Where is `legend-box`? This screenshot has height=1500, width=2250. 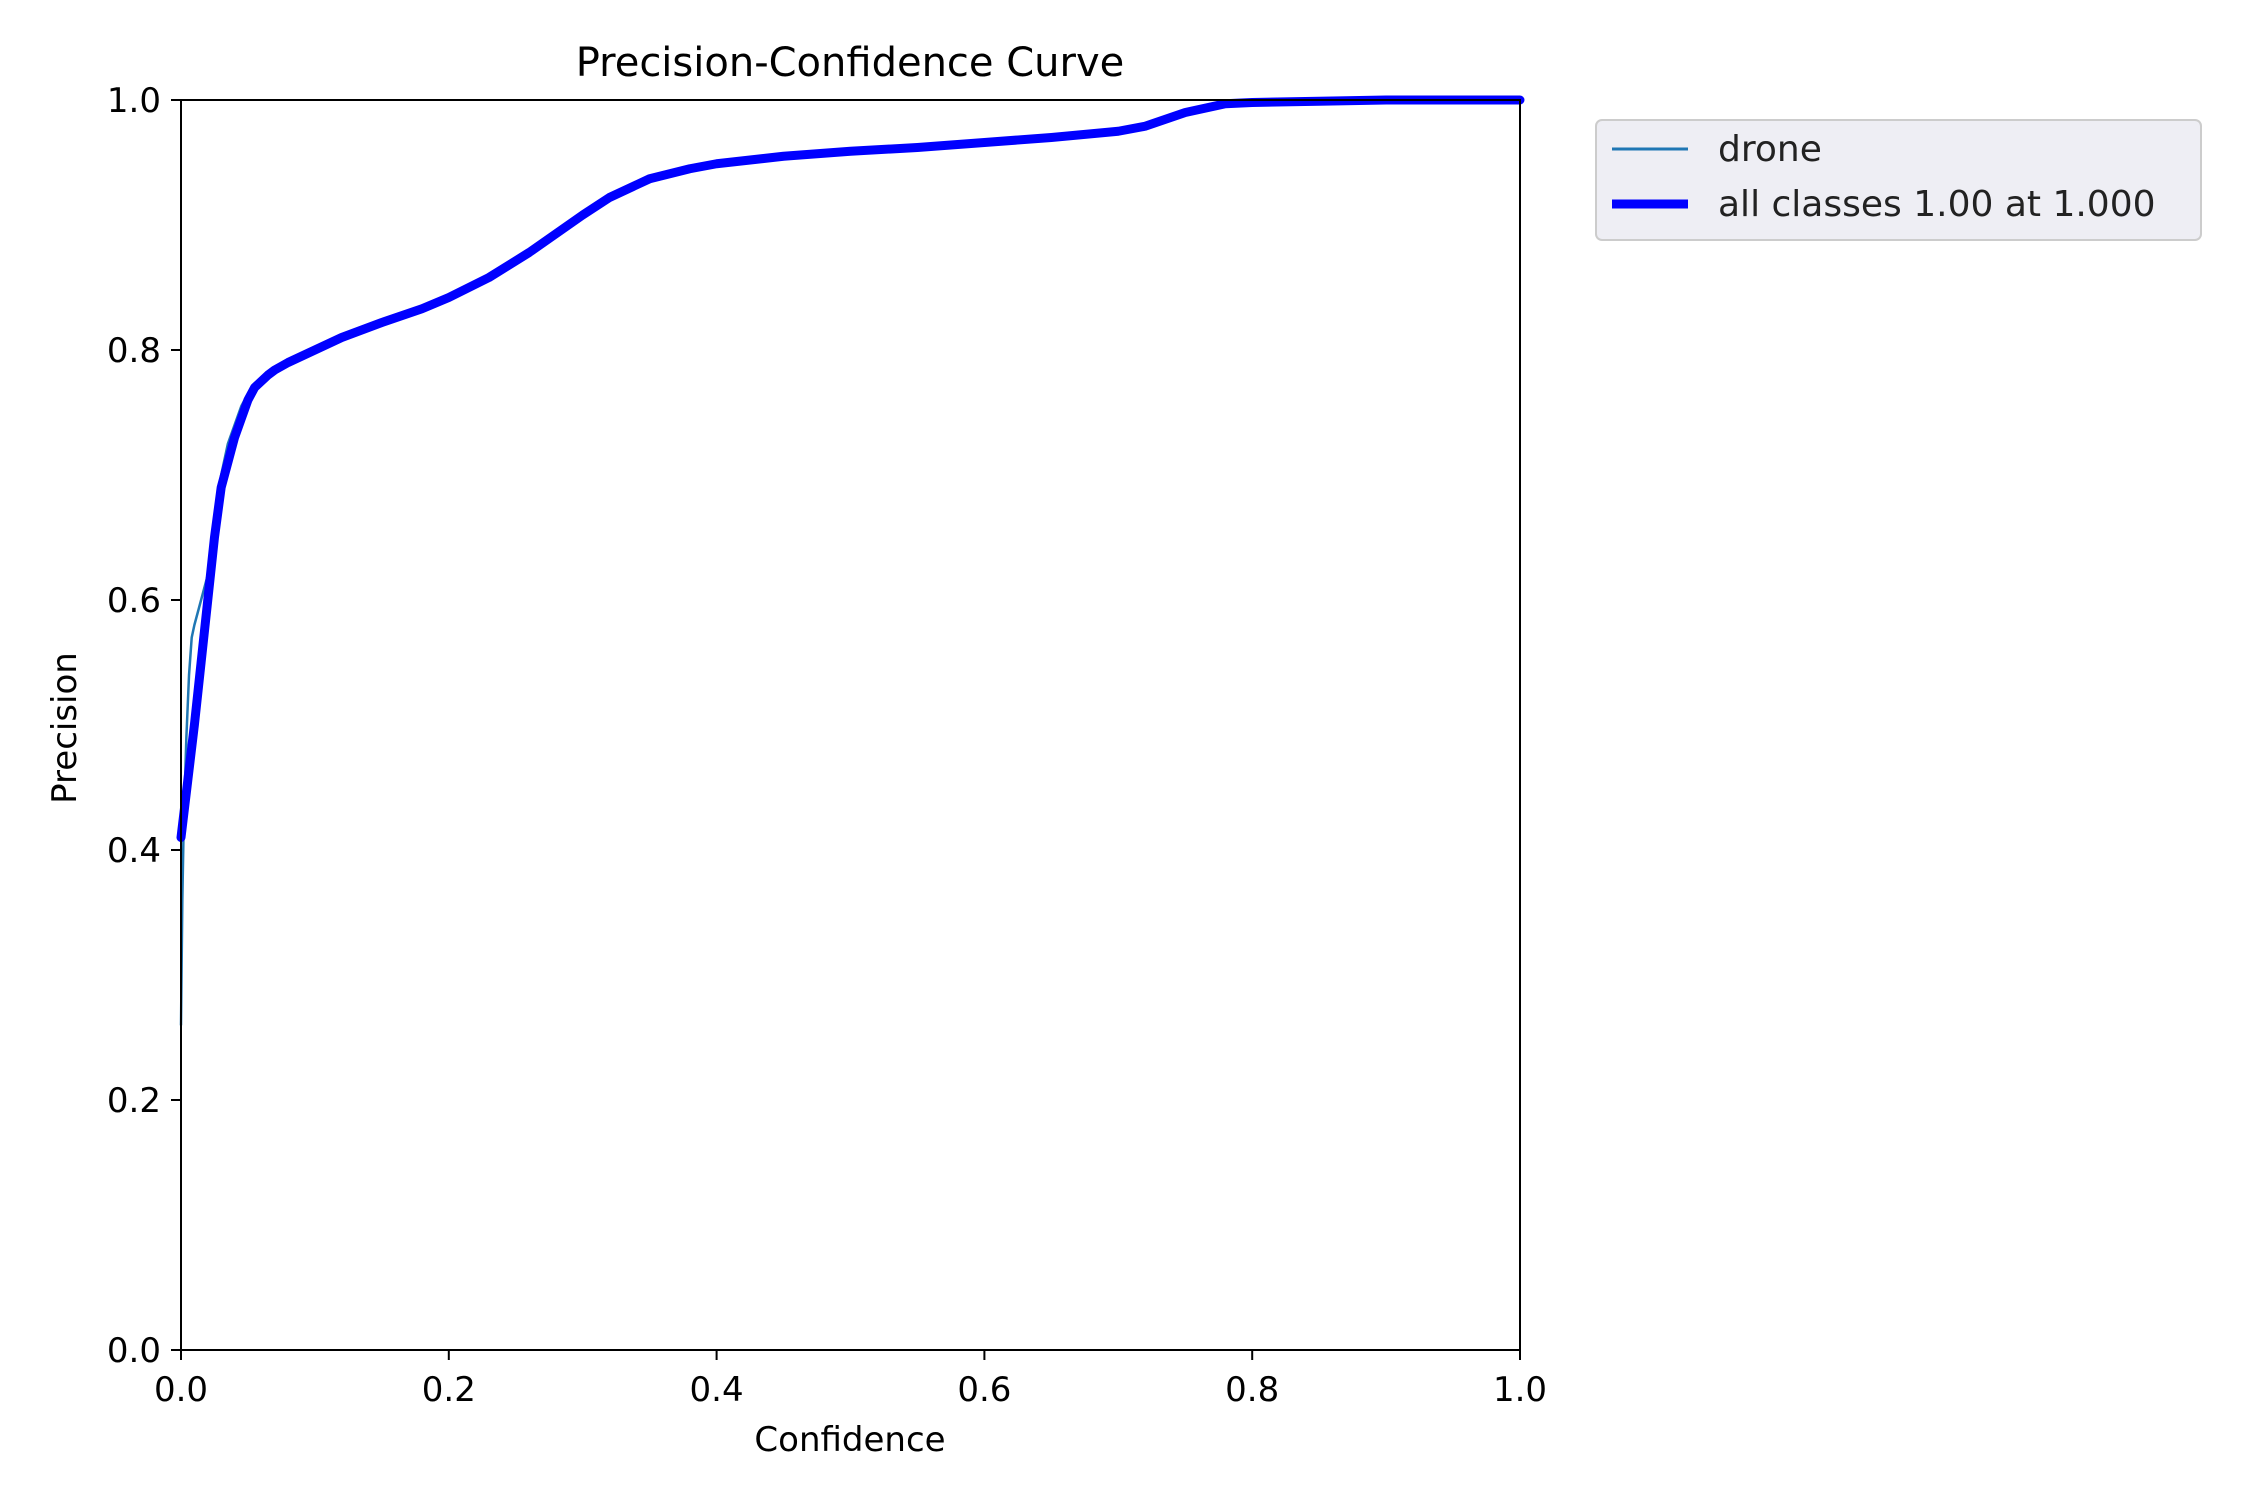
legend-box is located at coordinates (1898, 180).